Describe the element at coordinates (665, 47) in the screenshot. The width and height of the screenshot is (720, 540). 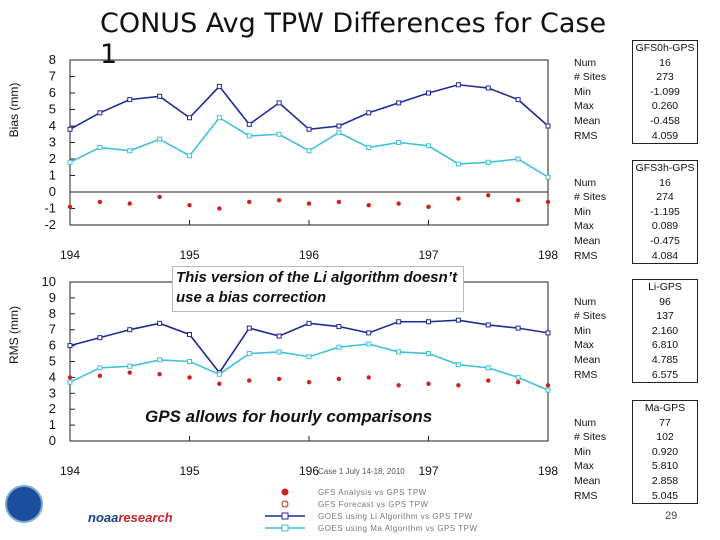
I see `stats-value: GFS0h-GPS` at that location.